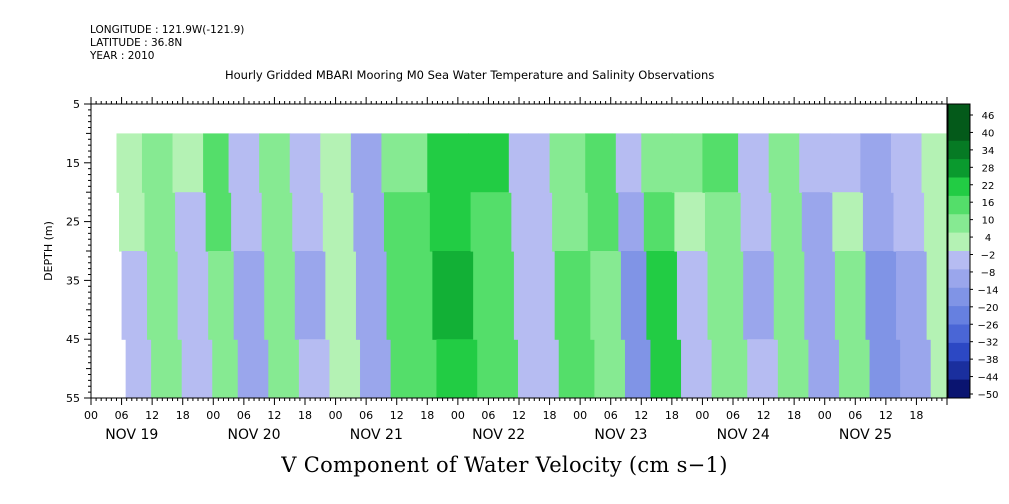  What do you see at coordinates (865, 433) in the screenshot?
I see `x-date-label: NOV 25` at bounding box center [865, 433].